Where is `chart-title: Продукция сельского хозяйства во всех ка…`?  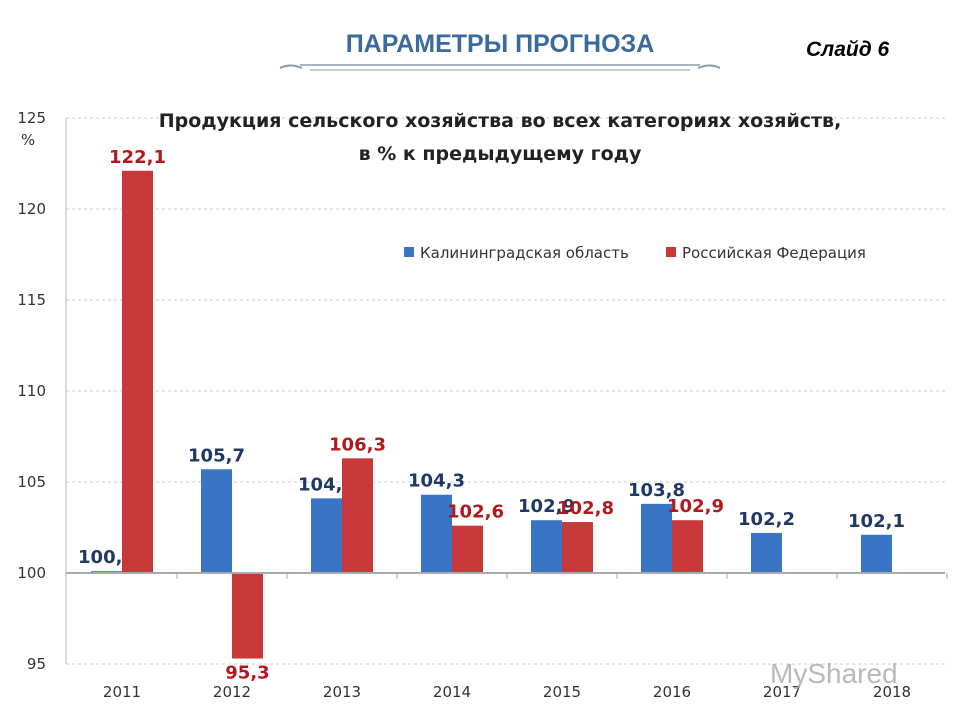 chart-title: Продукция сельского хозяйства во всех ка… is located at coordinates (500, 121).